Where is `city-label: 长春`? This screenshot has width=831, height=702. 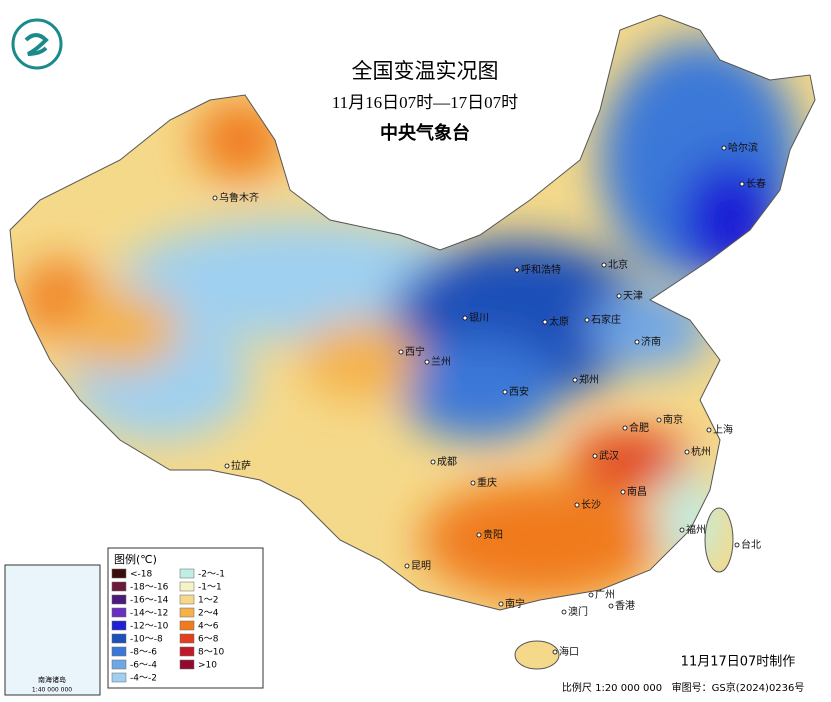 city-label: 长春 is located at coordinates (756, 184).